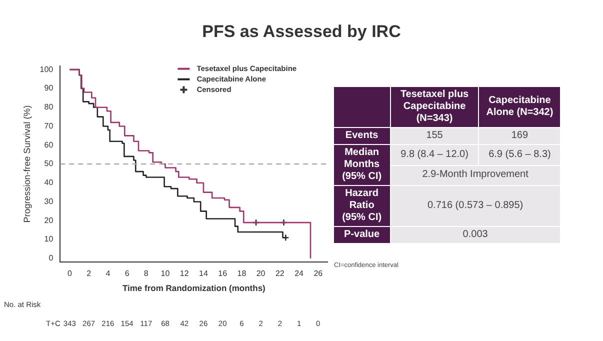 This screenshot has width=603, height=341. I want to click on text: 2.9-Month Improvement, so click(475, 175).